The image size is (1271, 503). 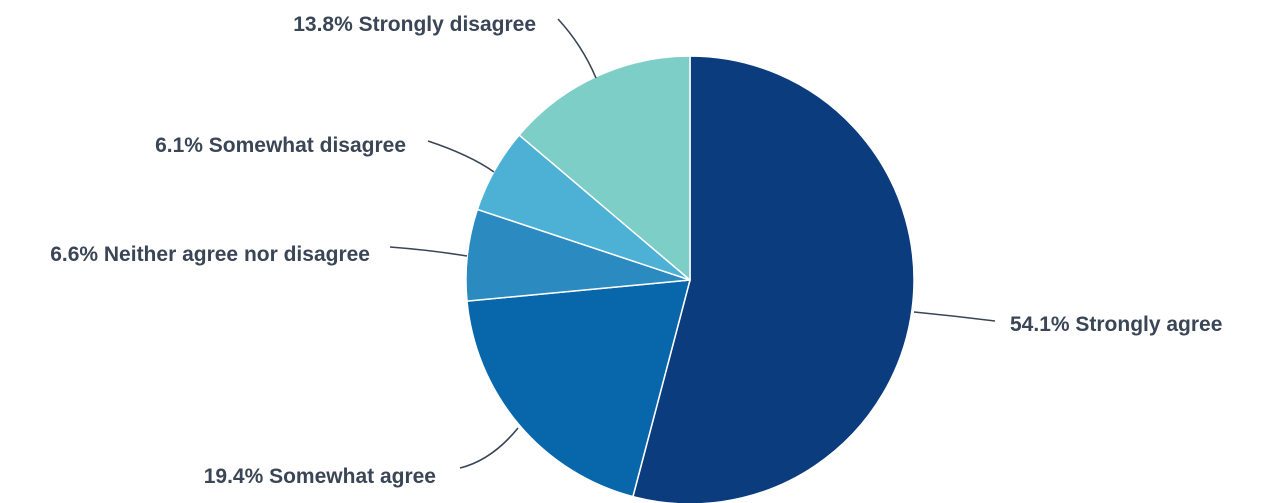 What do you see at coordinates (320, 476) in the screenshot?
I see `slice-label-somewhat-agree: 19.4% Somewhat agree` at bounding box center [320, 476].